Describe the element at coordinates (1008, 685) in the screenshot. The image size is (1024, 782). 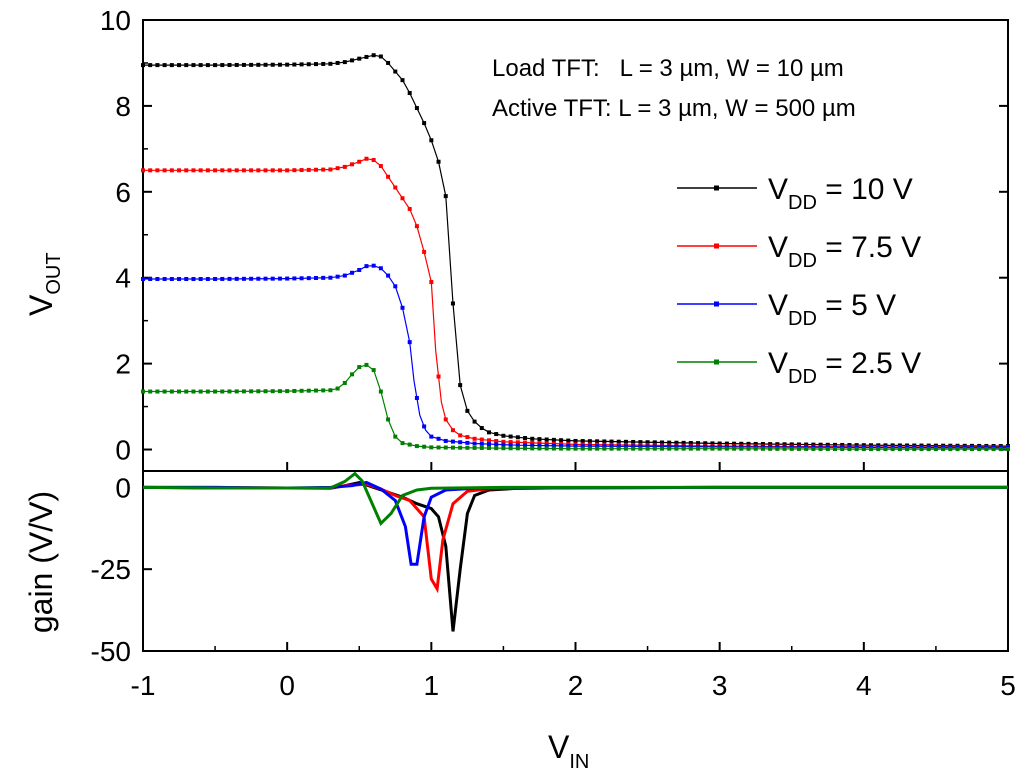
I see `x-tick-label: 5` at that location.